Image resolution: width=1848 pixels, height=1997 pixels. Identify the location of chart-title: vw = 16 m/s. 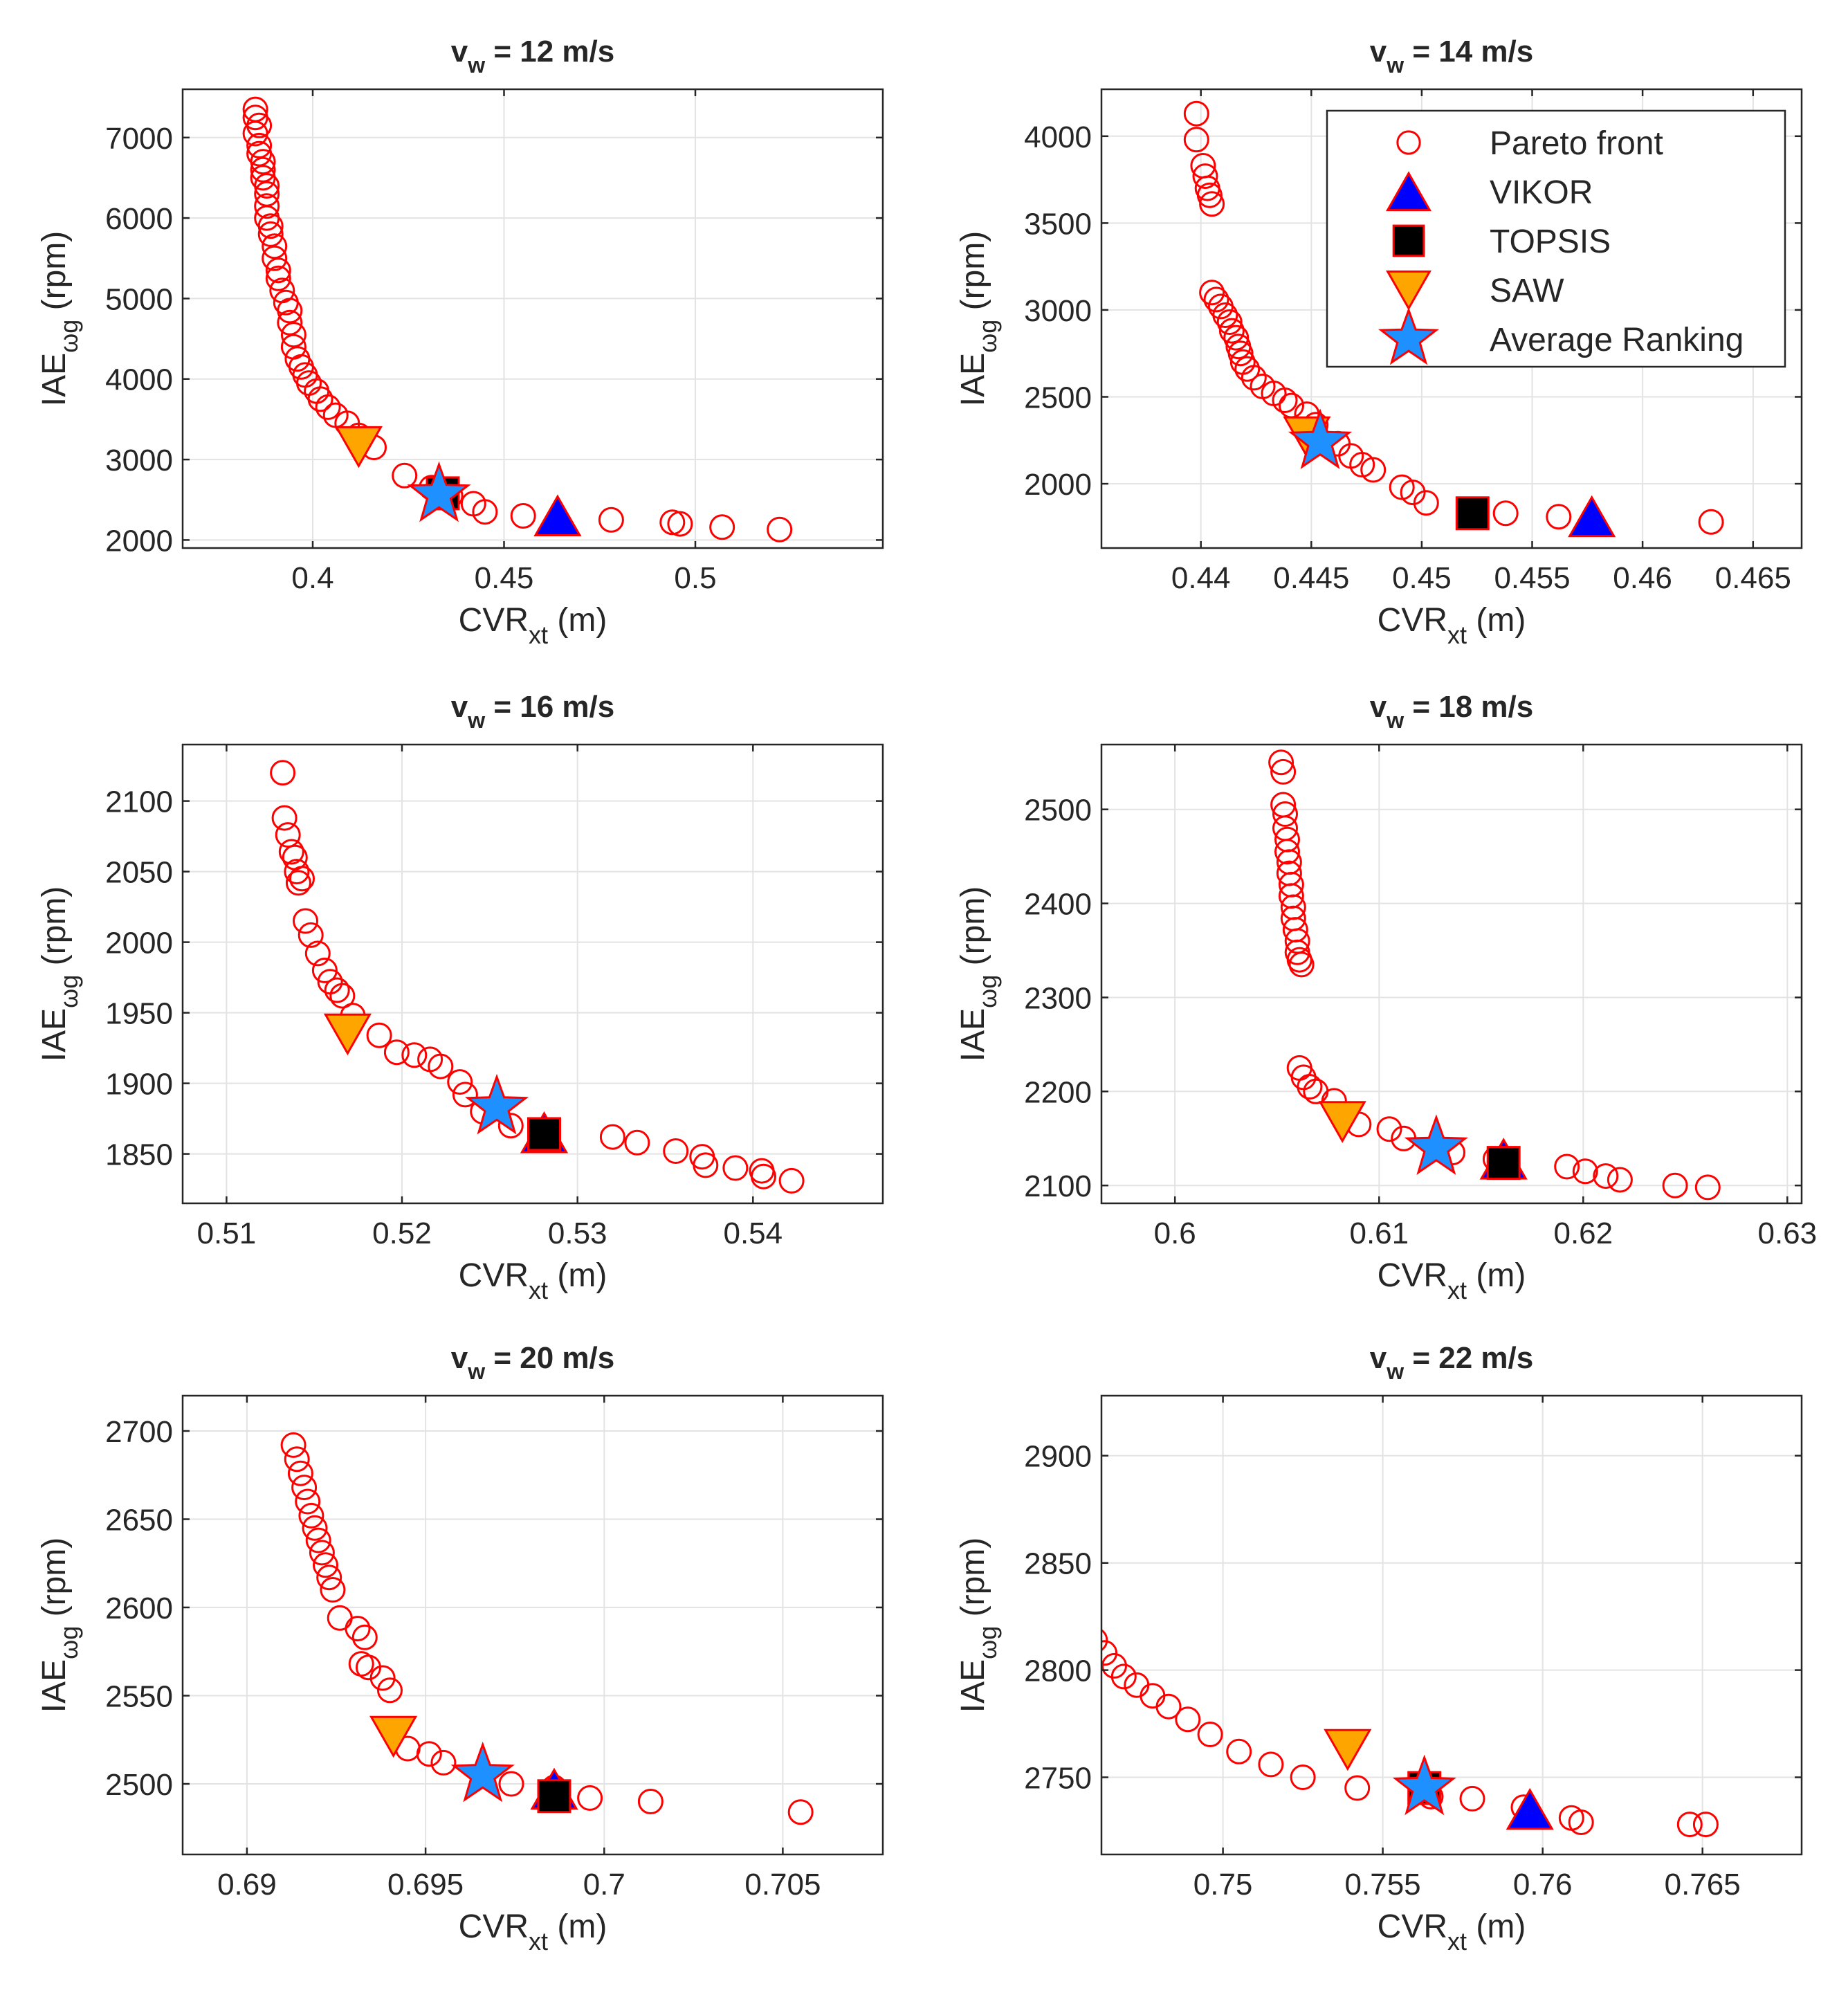
(533, 711).